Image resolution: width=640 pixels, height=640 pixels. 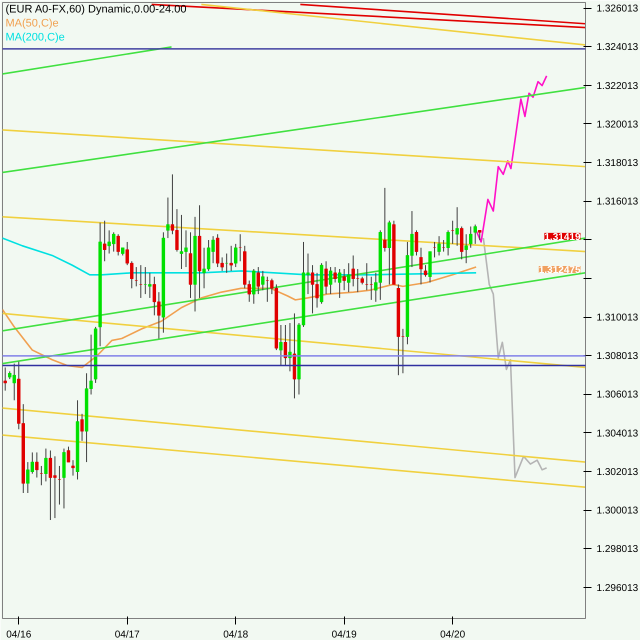 I want to click on y-tick-label: 1.304013, so click(x=617, y=434).